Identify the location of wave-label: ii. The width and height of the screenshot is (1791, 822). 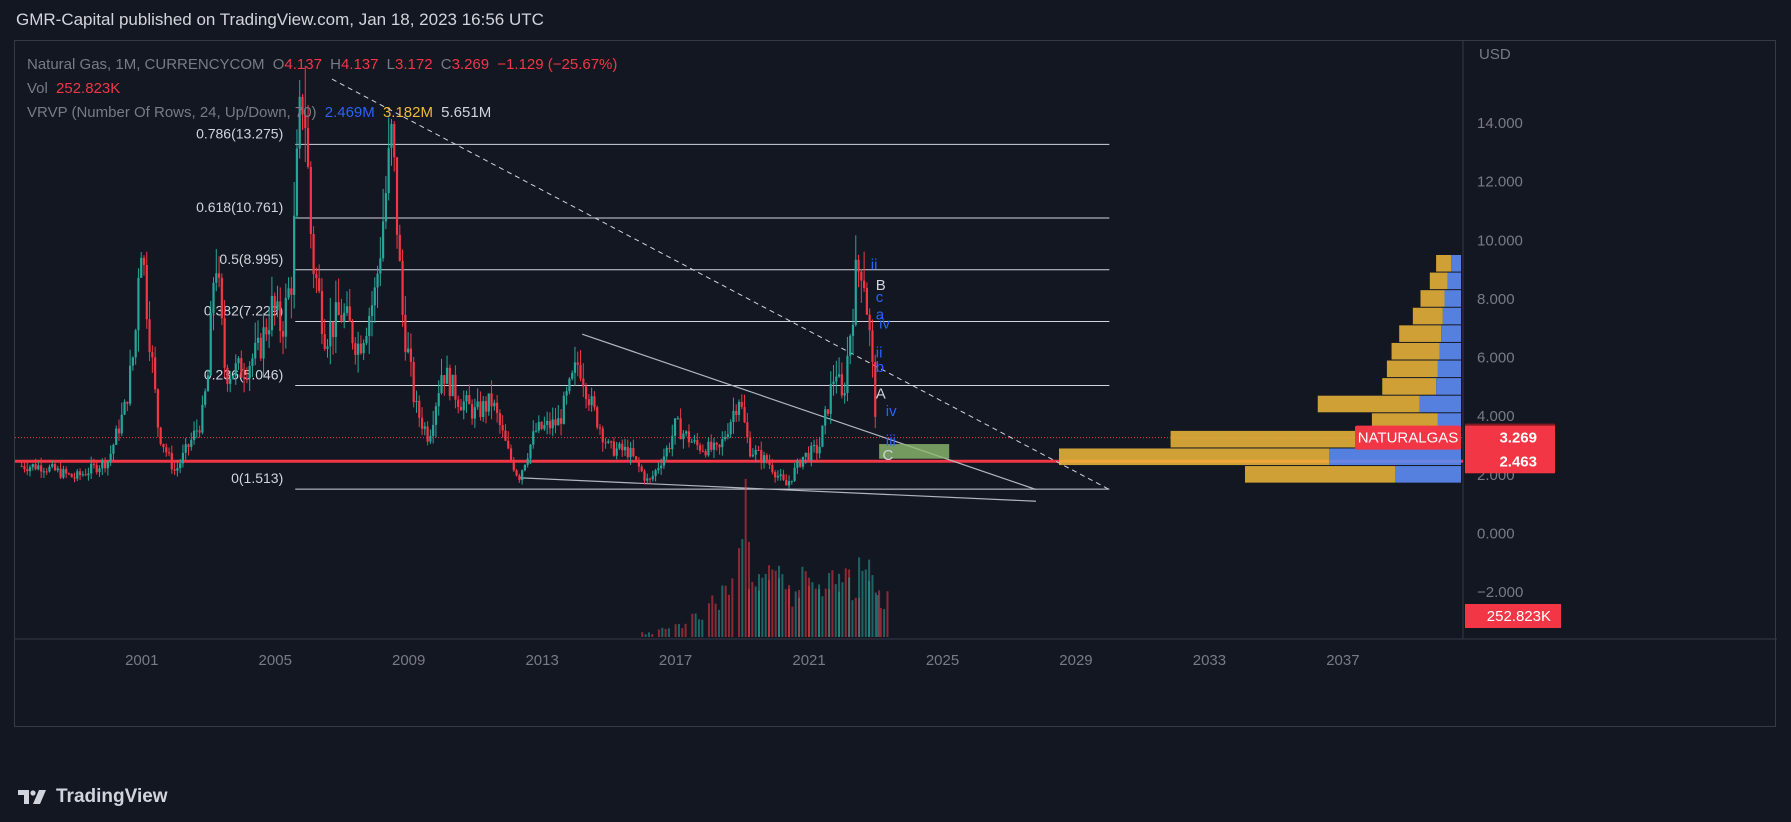
(879, 353).